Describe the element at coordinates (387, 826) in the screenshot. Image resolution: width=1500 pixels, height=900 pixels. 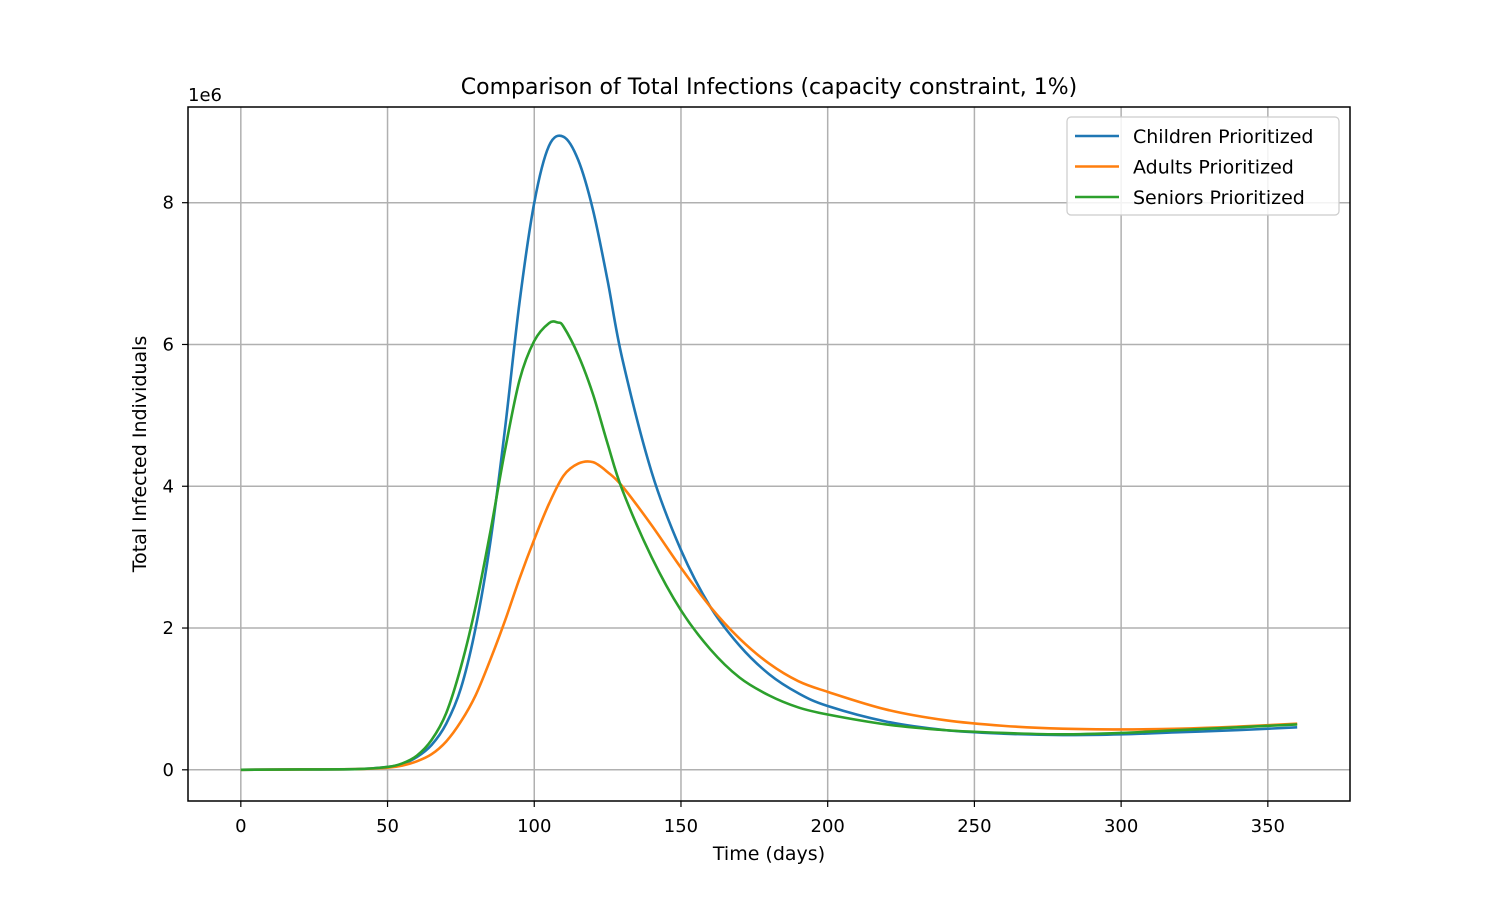
I see `x-tick-label: 50` at that location.